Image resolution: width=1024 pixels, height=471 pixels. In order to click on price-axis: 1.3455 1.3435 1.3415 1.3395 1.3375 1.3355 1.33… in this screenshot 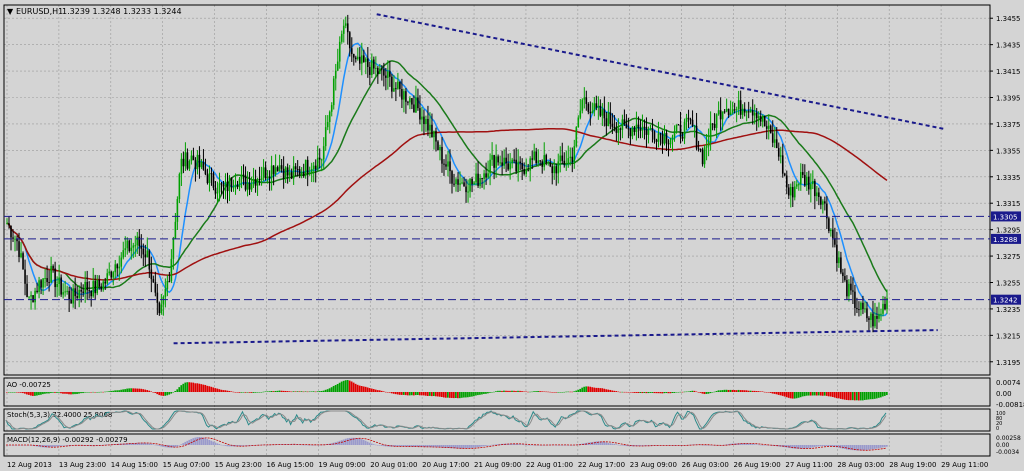, I will do `click(1005, 191)`.